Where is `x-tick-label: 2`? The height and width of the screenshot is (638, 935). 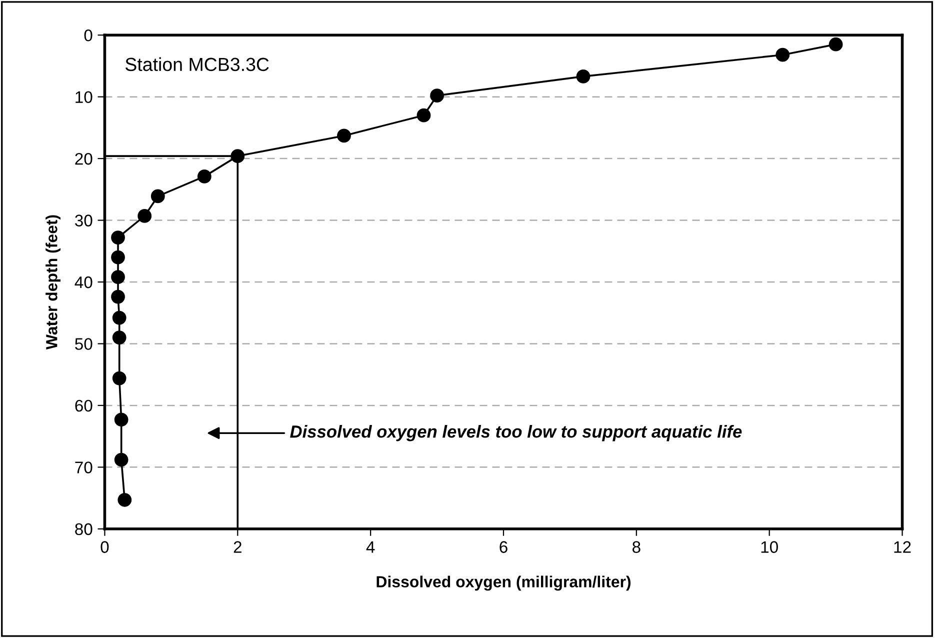
x-tick-label: 2 is located at coordinates (238, 547).